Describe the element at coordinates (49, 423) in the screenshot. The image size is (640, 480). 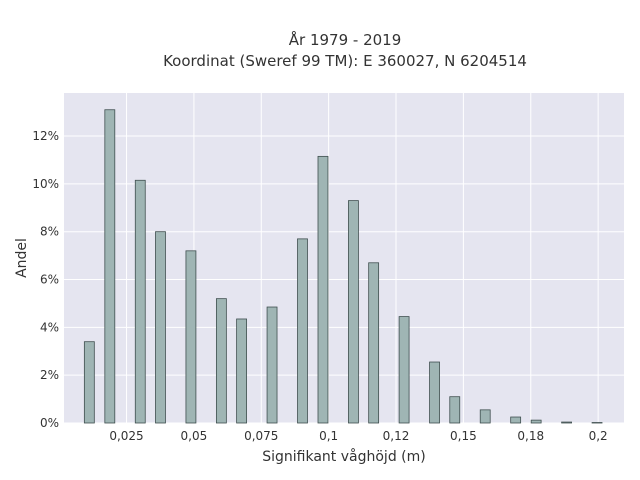
I see `y-tick-label: 0%` at that location.